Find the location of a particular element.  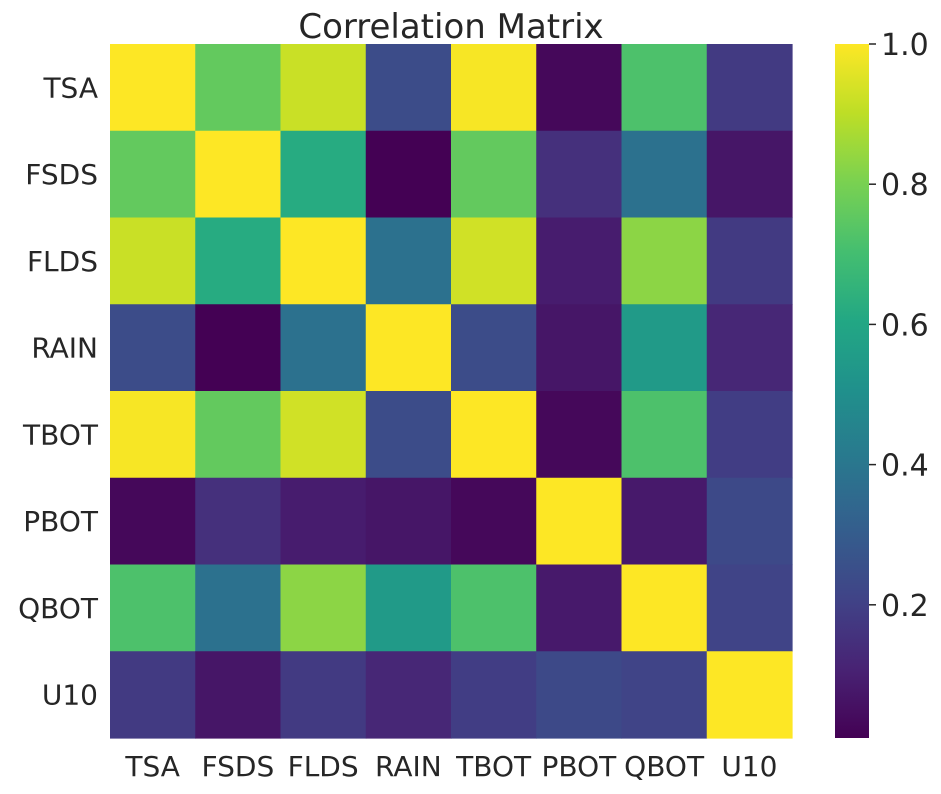

x-tick-label-qbot: QBOT is located at coordinates (664, 766).